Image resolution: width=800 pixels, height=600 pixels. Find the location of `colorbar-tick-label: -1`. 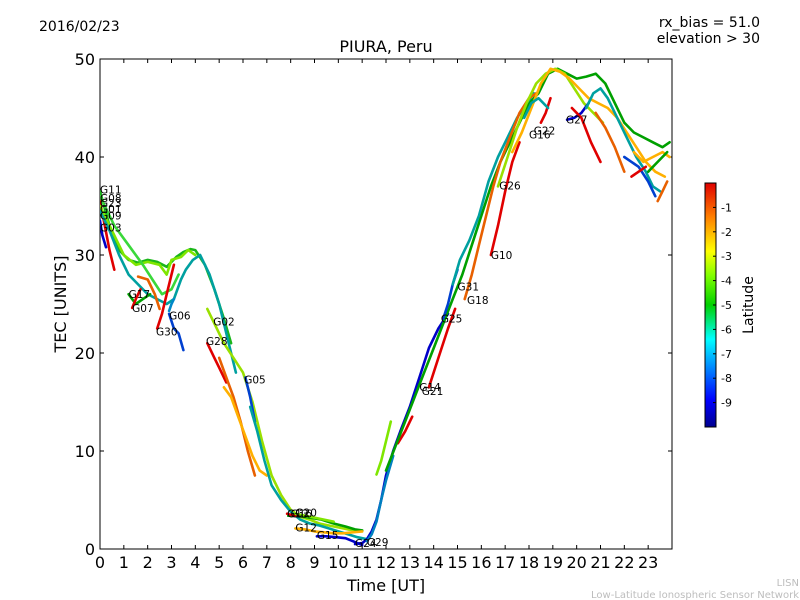

colorbar-tick-label: -1 is located at coordinates (726, 207).